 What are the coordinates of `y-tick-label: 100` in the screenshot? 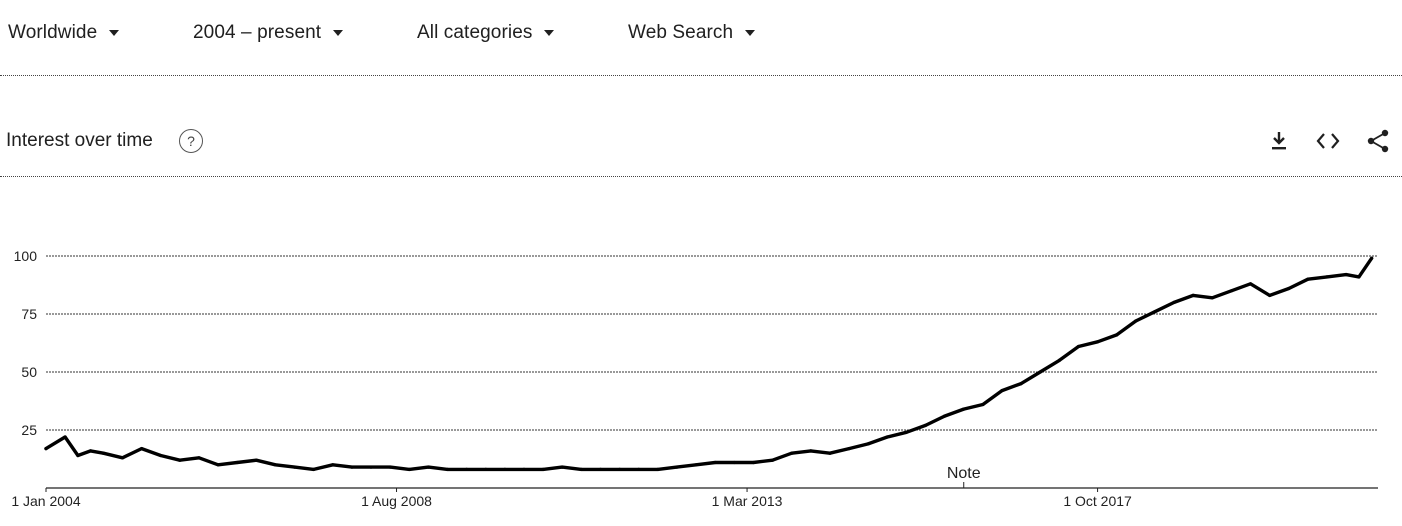 It's located at (26, 256).